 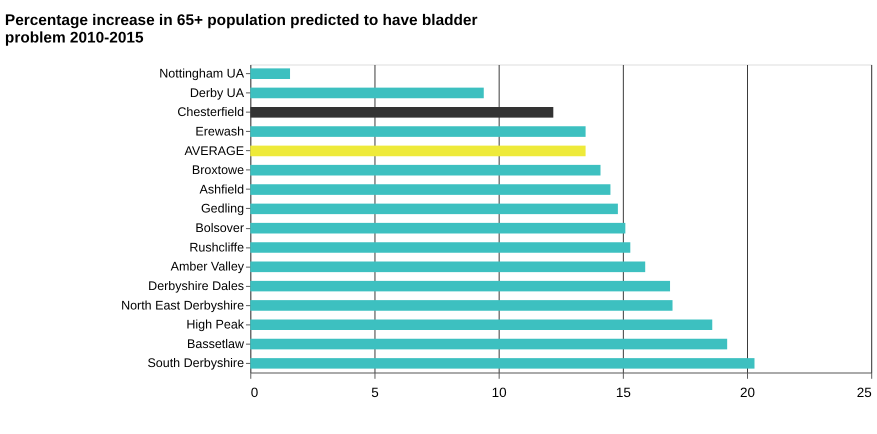 What do you see at coordinates (241, 21) in the screenshot?
I see `text: Percentage increase in 65+ population predicted to have bladder` at bounding box center [241, 21].